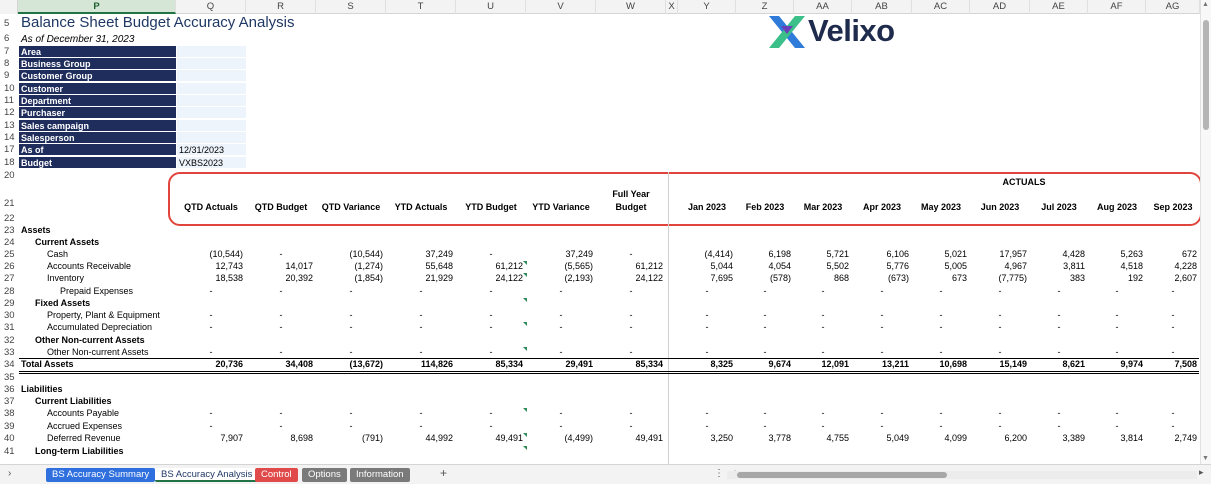  I want to click on more-options-icon: ⋮, so click(719, 473).